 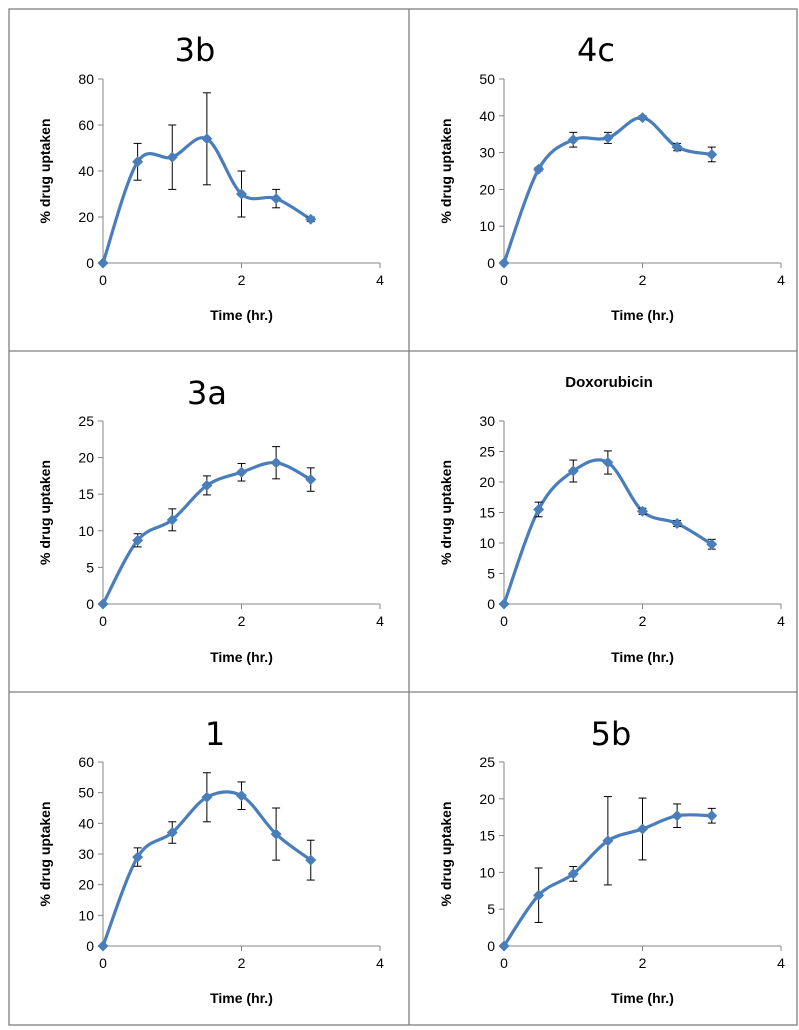 What do you see at coordinates (609, 382) in the screenshot?
I see `chart-title: Doxorubicin` at bounding box center [609, 382].